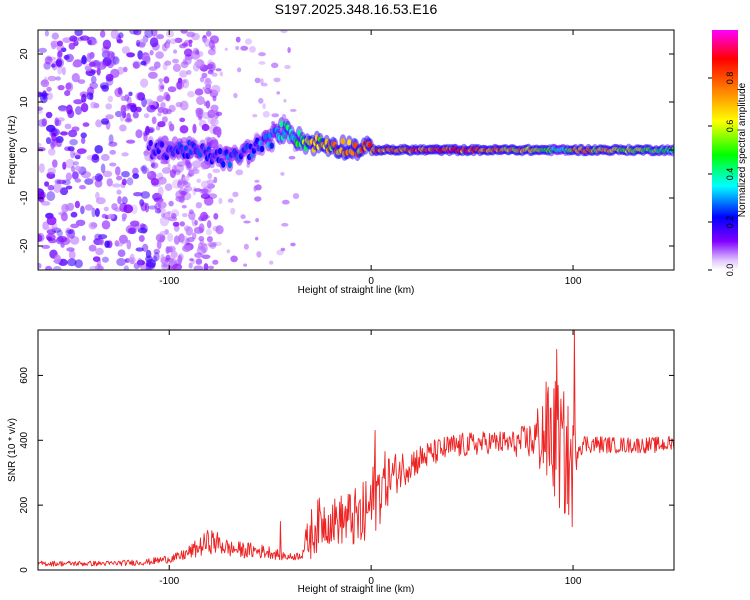  What do you see at coordinates (24, 102) in the screenshot?
I see `spectrogram-ytick-label: 10` at bounding box center [24, 102].